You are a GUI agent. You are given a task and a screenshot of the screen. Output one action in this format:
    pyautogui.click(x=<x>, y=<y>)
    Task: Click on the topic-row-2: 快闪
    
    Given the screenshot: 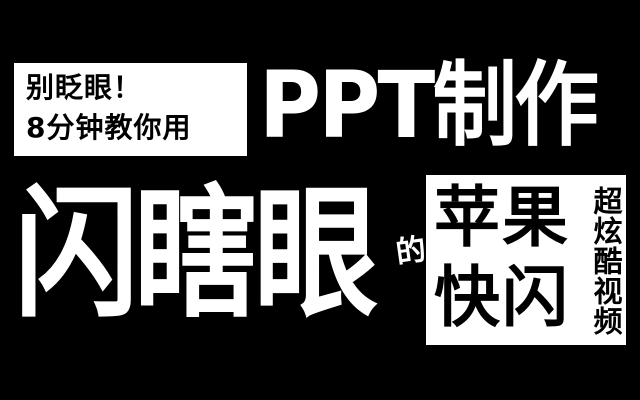 What is the action you would take?
    pyautogui.click(x=502, y=297)
    